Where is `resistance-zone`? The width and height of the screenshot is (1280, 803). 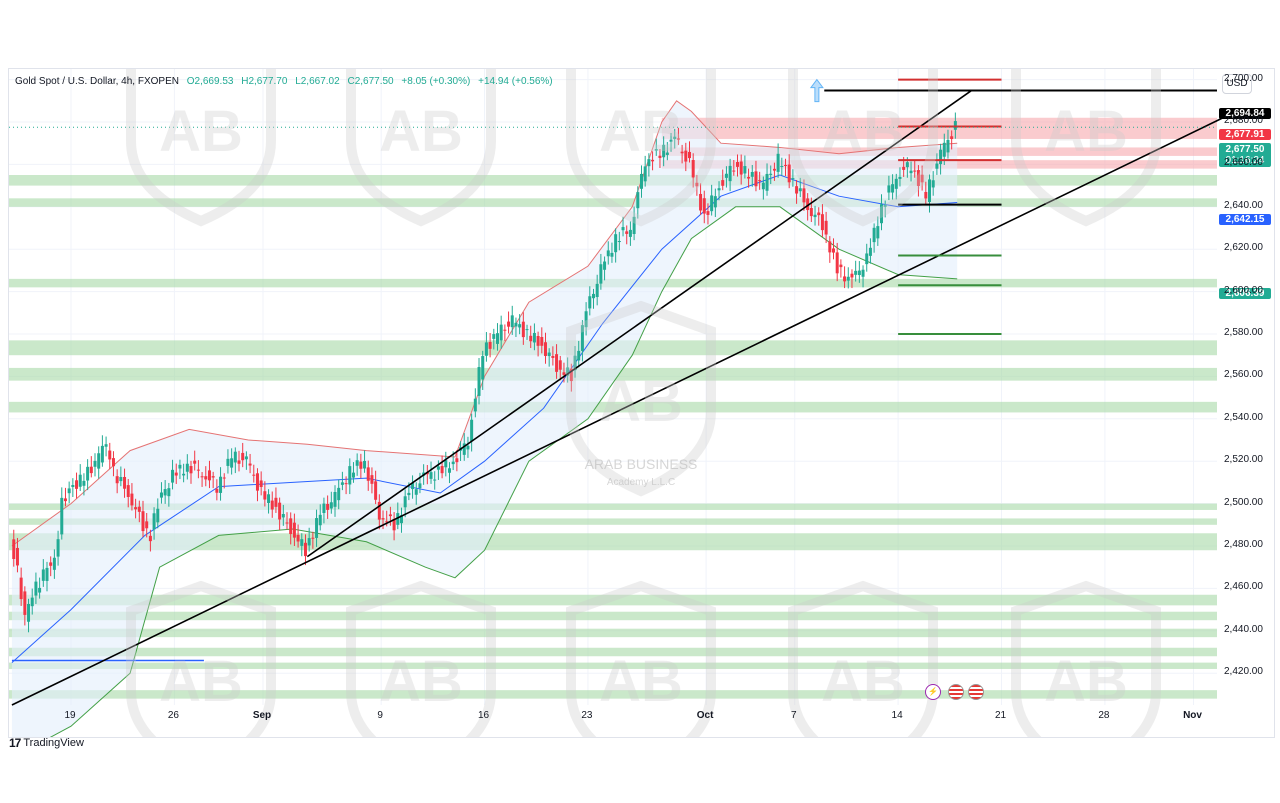 resistance-zone is located at coordinates (939, 128).